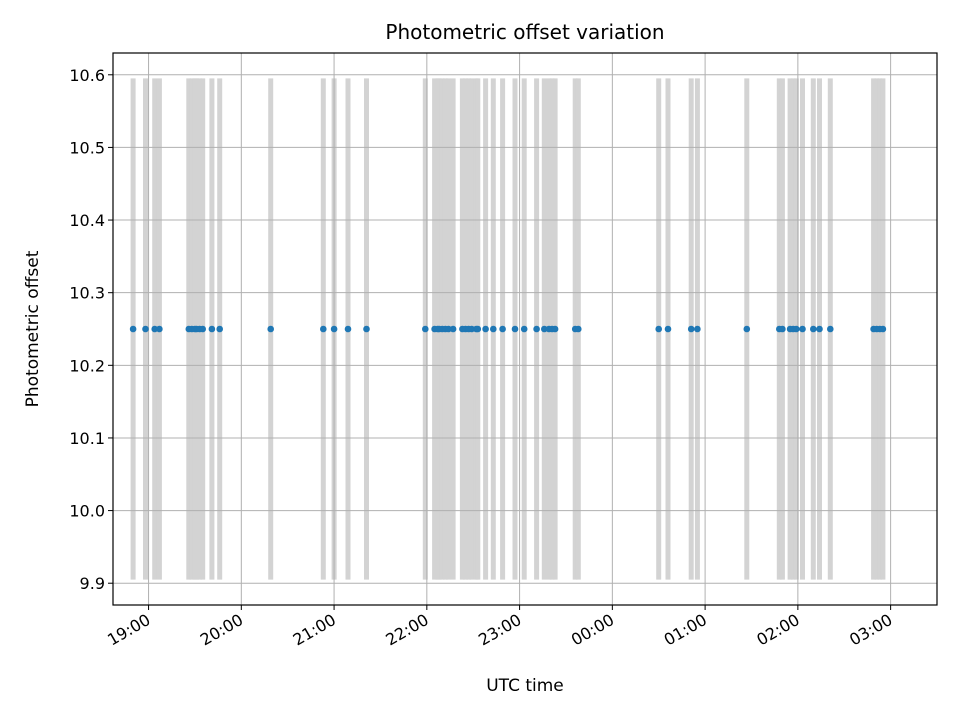 The image size is (960, 720). Describe the element at coordinates (508, 329) in the screenshot. I see `data-points` at that location.